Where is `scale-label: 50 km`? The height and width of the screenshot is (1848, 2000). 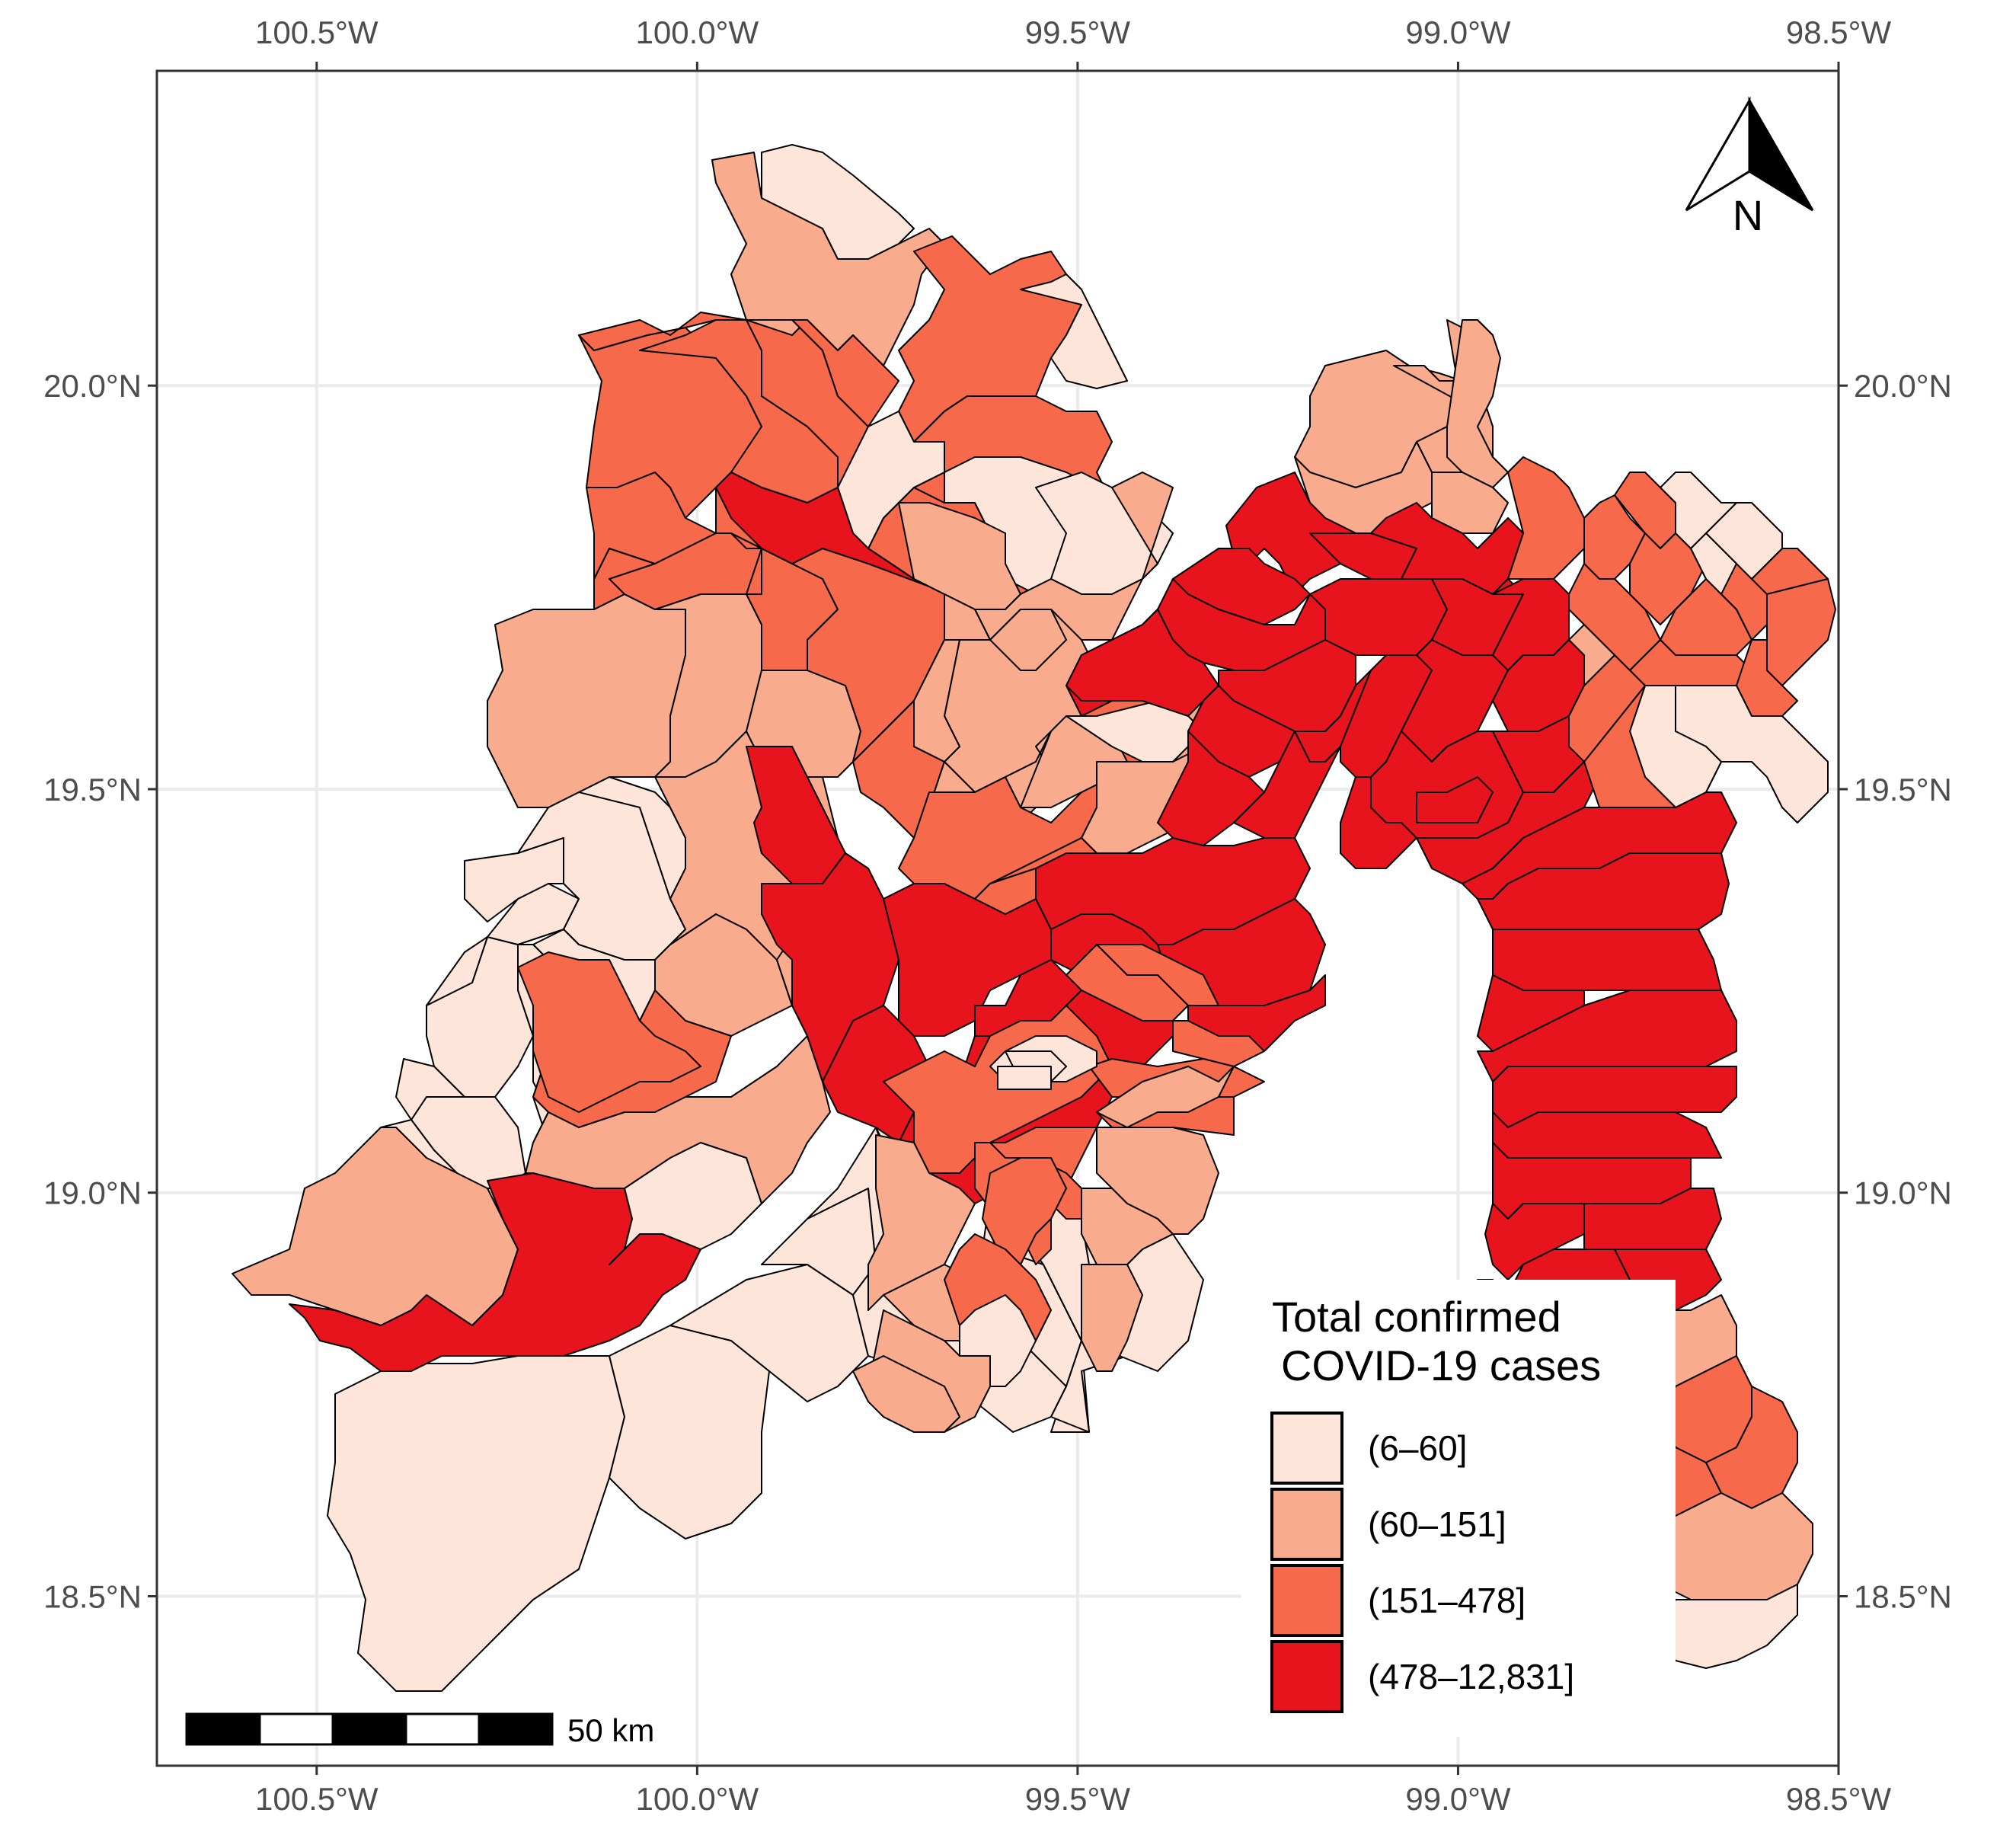 scale-label: 50 km is located at coordinates (610, 1730).